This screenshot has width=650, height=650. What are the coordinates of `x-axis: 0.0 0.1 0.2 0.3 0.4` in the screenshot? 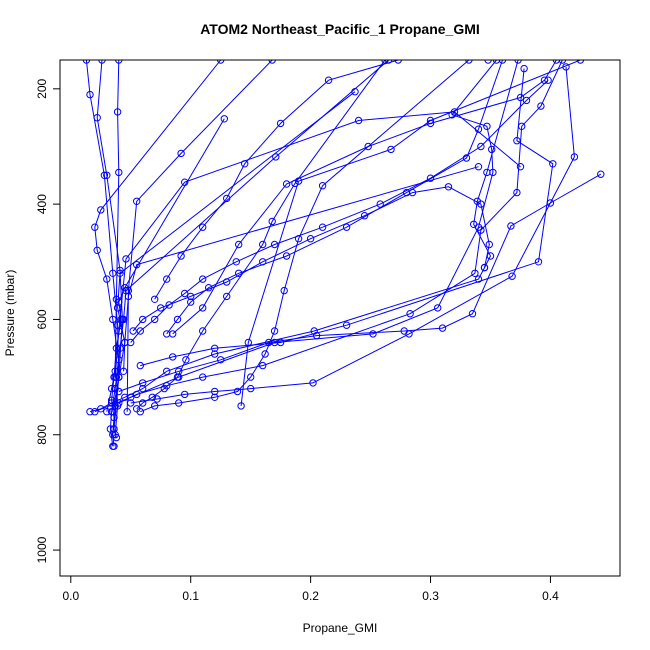 It's located at (310, 589).